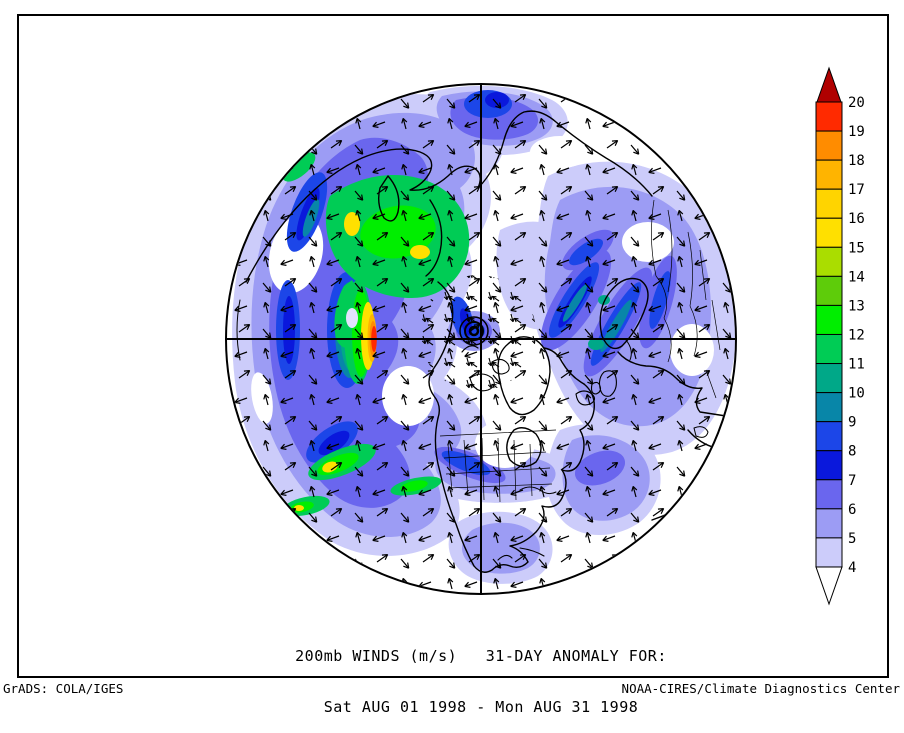 The image size is (904, 733). I want to click on colorbar-label: 15, so click(856, 248).